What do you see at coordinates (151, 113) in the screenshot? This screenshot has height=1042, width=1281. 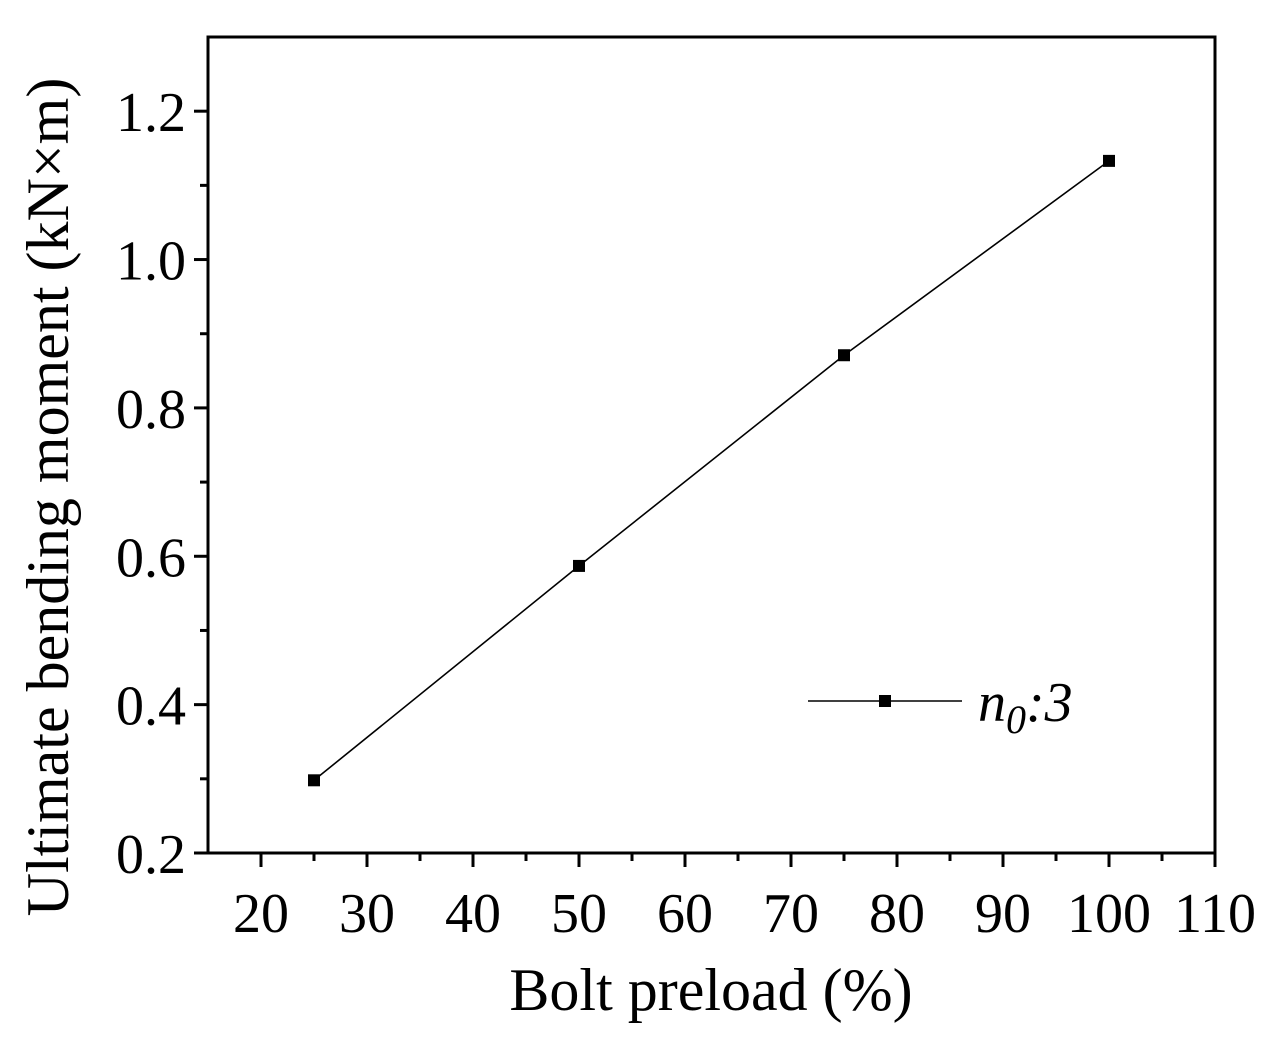 I see `y-tick-label: 1.2` at bounding box center [151, 113].